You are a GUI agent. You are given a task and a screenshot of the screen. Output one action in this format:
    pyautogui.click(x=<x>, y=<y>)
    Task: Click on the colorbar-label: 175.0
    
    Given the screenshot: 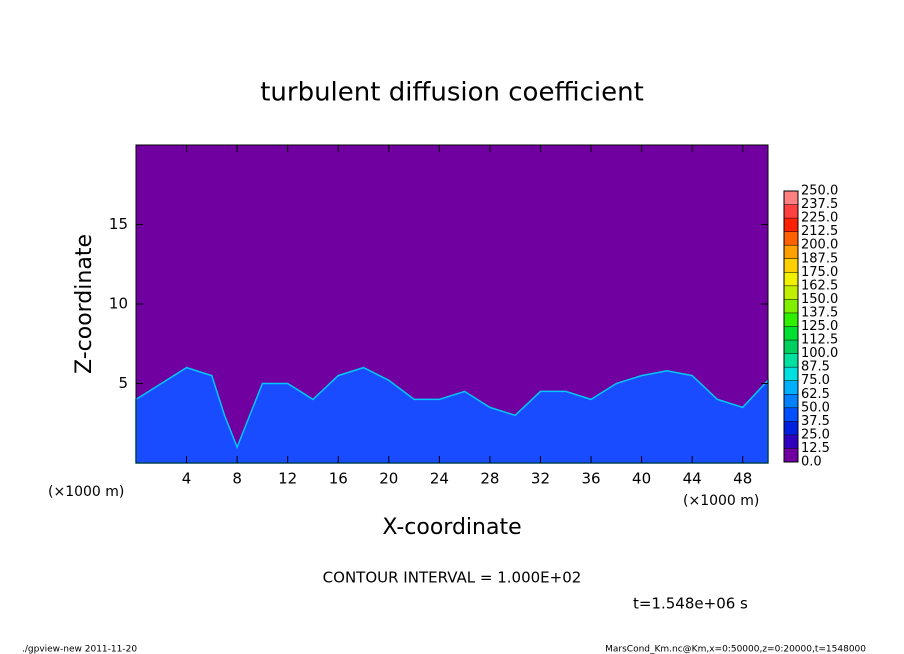 What is the action you would take?
    pyautogui.click(x=819, y=272)
    